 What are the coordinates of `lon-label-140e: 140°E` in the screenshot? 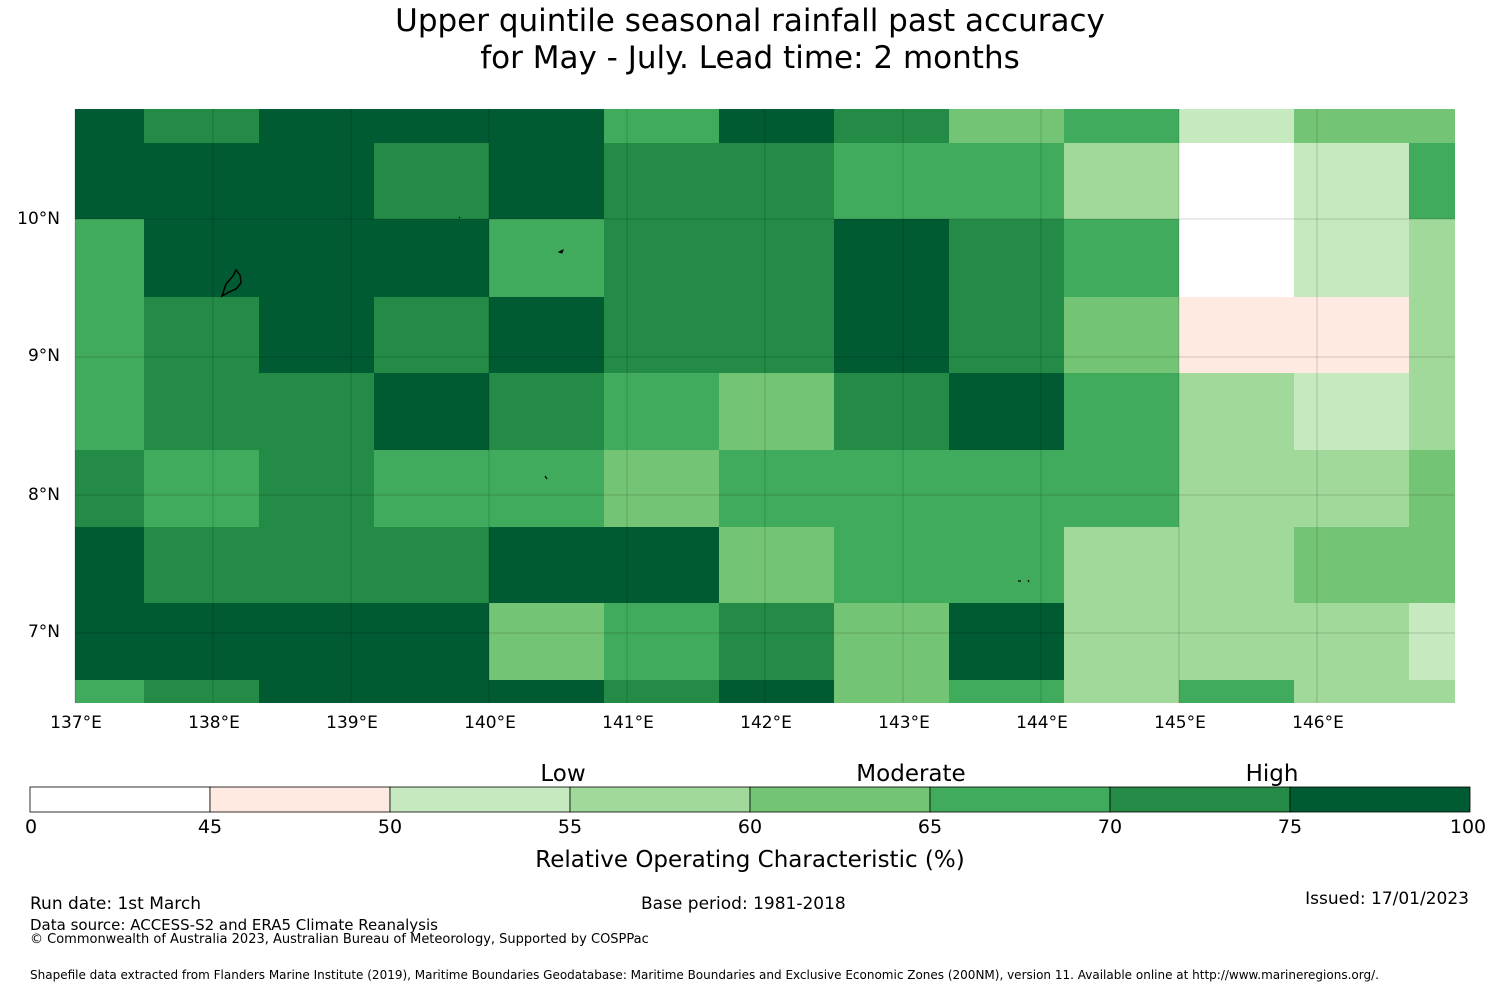 It's located at (490, 723).